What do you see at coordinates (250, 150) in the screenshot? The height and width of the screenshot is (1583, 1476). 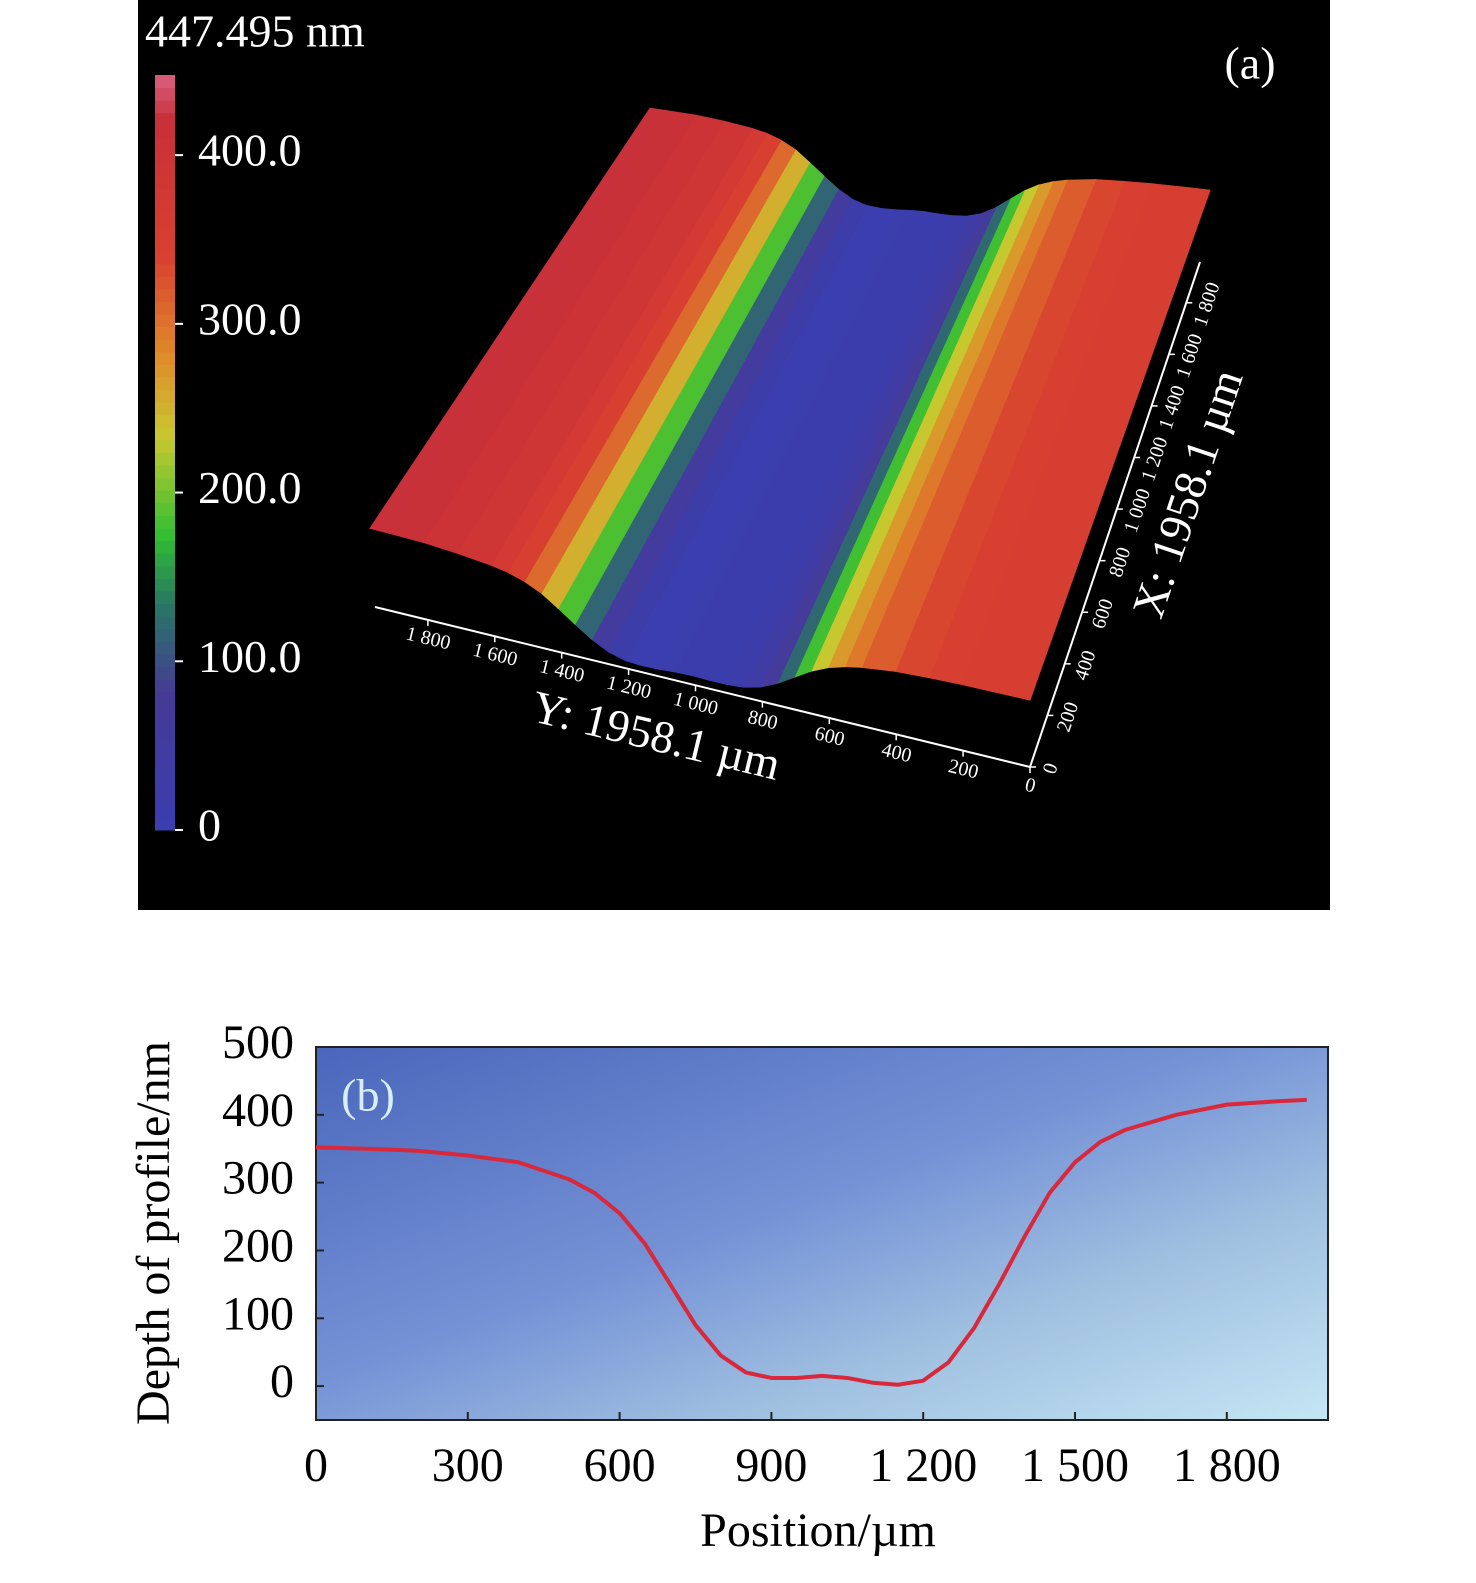 I see `colorbar-tick-label: 400.0` at bounding box center [250, 150].